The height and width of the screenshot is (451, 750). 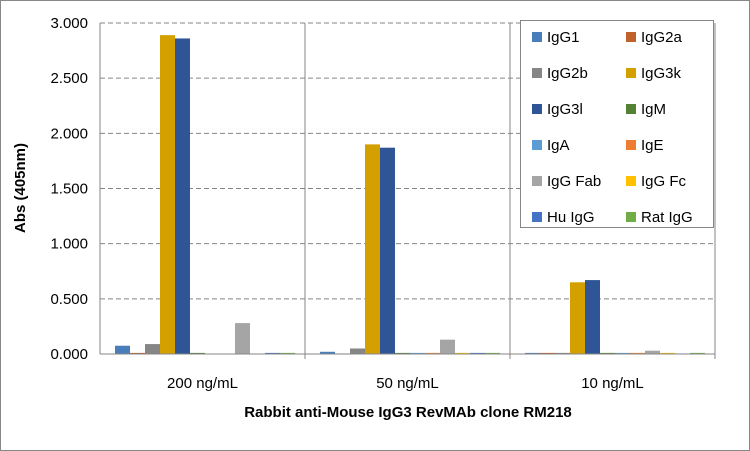 I want to click on x-tick-label: 200 ng/mL, so click(x=202, y=383).